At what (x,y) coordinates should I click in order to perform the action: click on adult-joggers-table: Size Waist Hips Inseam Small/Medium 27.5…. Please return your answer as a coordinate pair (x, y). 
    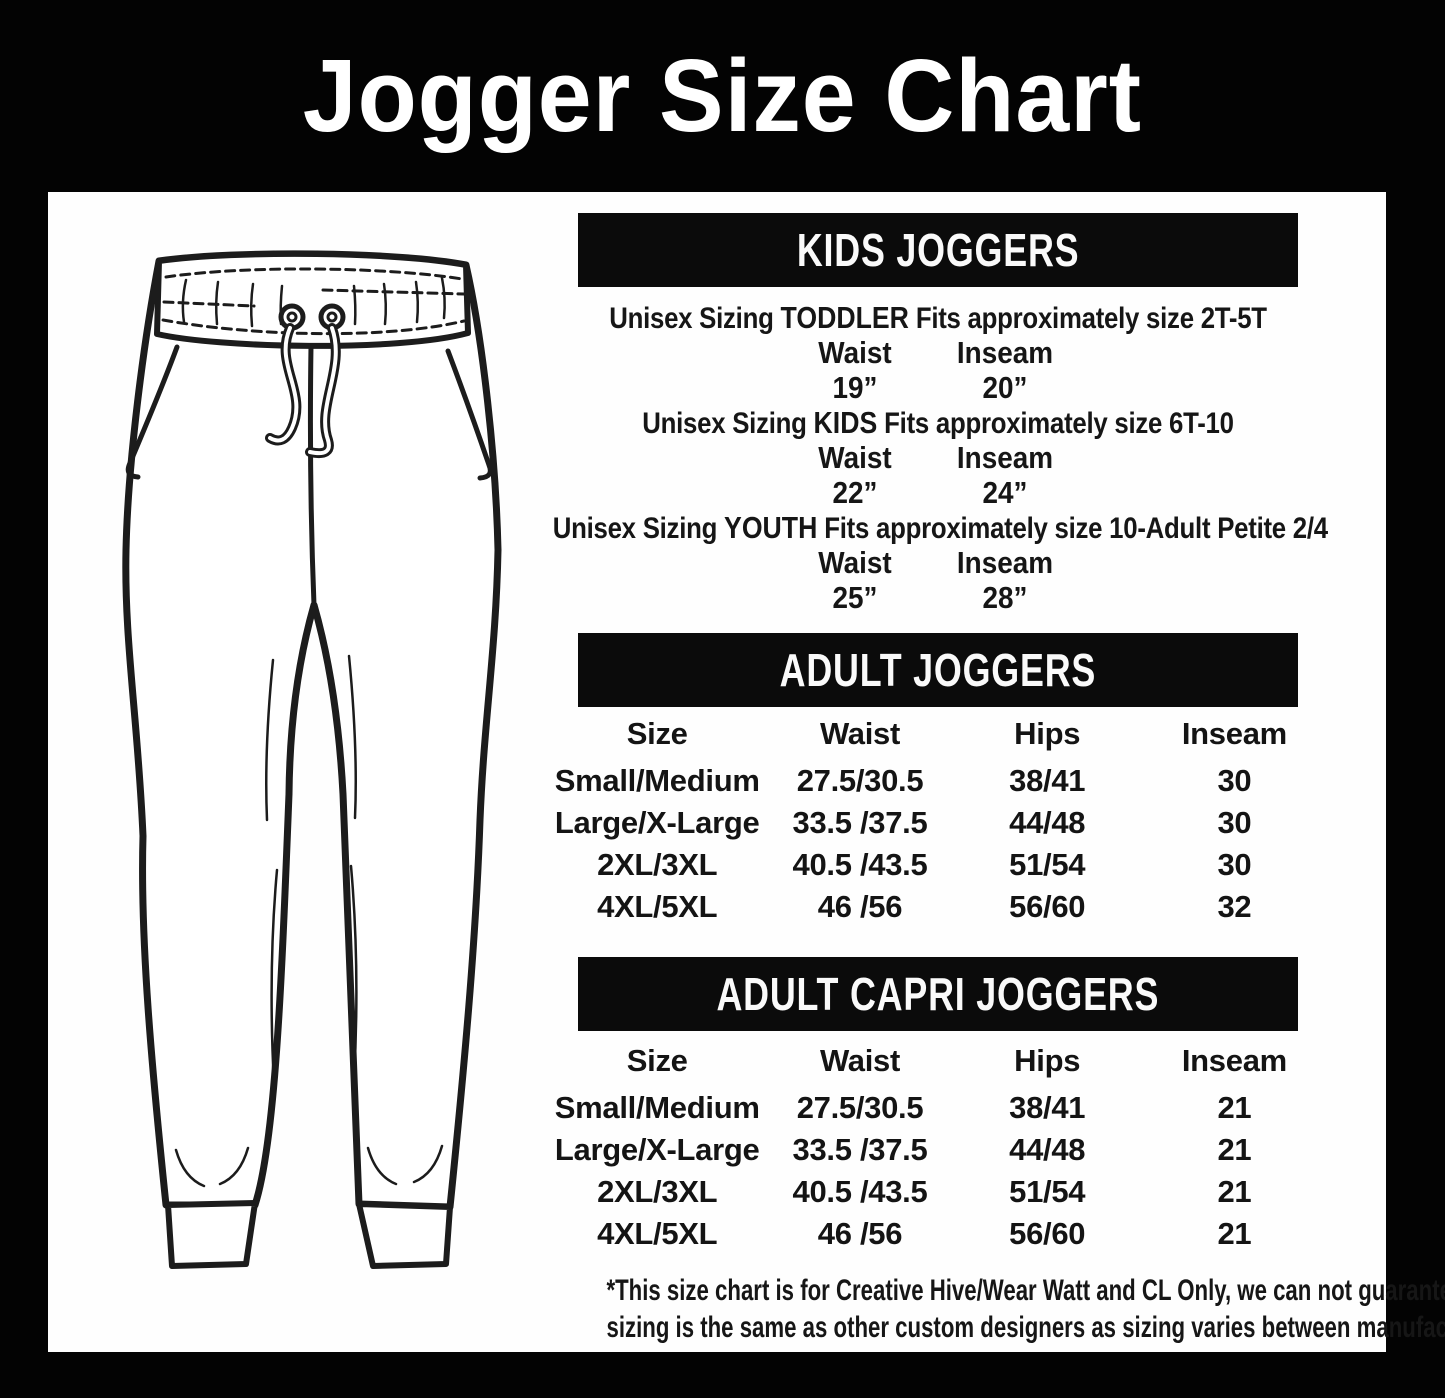
    Looking at the image, I should click on (938, 822).